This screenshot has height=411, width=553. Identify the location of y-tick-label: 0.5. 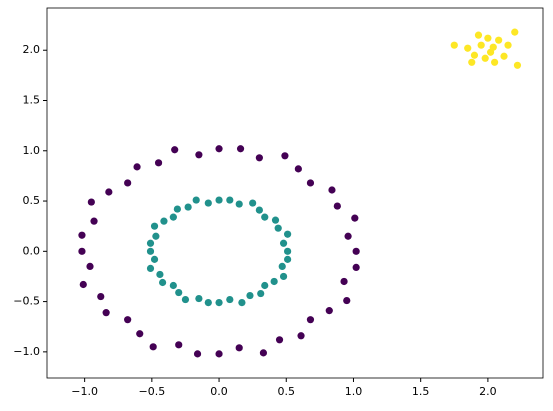
(32, 200).